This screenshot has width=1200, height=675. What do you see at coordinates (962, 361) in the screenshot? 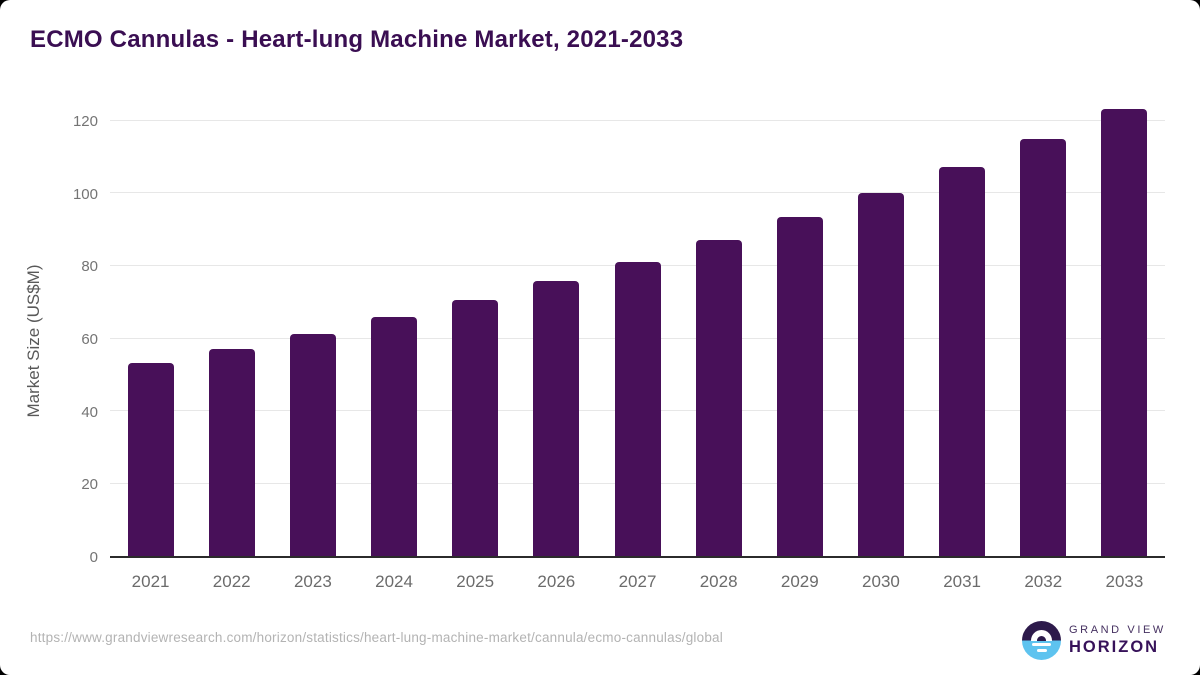
I see `bar-2031` at bounding box center [962, 361].